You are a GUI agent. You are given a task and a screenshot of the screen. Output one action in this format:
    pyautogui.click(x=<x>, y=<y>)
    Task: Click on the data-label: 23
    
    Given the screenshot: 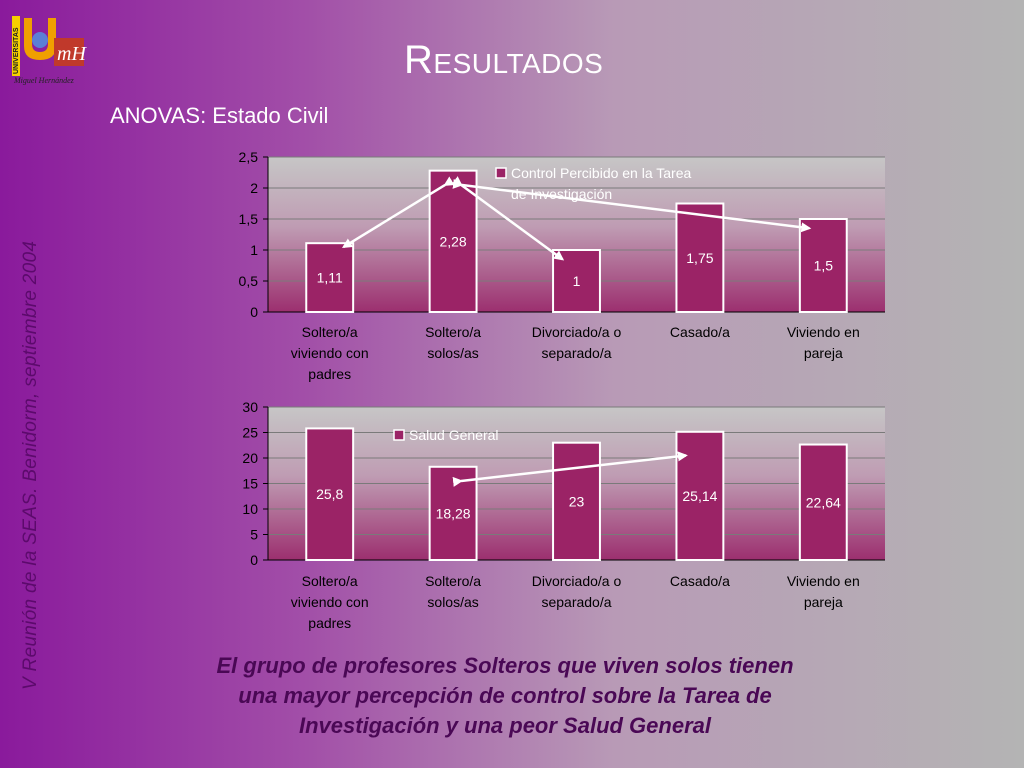 What is the action you would take?
    pyautogui.click(x=577, y=501)
    